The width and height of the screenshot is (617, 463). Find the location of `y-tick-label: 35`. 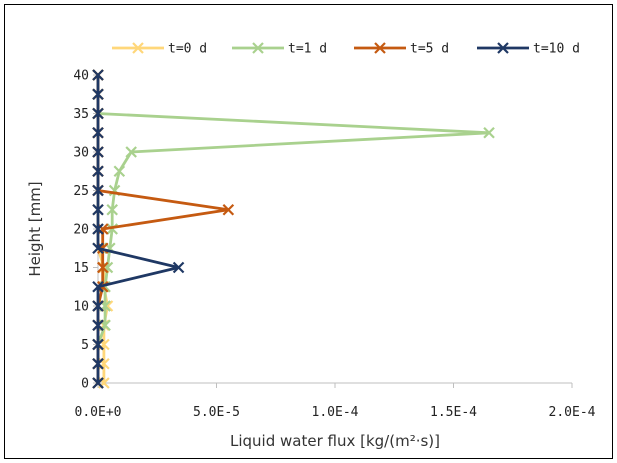

y-tick-label: 35 is located at coordinates (81, 114).